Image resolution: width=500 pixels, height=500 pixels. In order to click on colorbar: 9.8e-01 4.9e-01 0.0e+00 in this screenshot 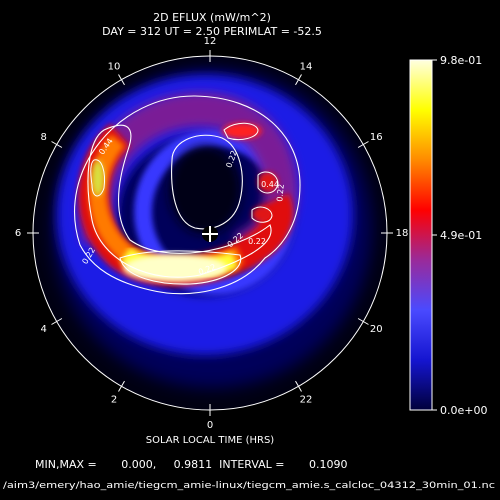, I will do `click(448, 235)`.